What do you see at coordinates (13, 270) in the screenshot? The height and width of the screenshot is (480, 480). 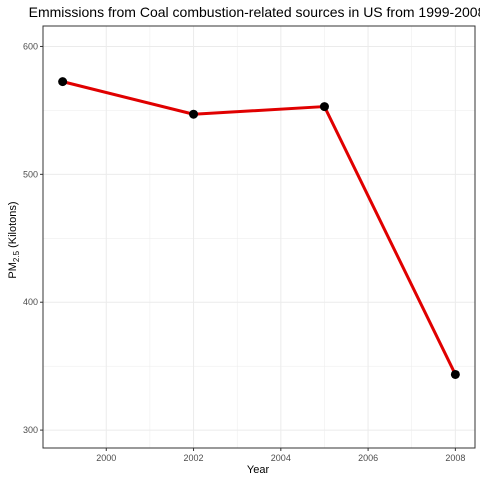 I see `y-axis-label-main: PM` at bounding box center [13, 270].